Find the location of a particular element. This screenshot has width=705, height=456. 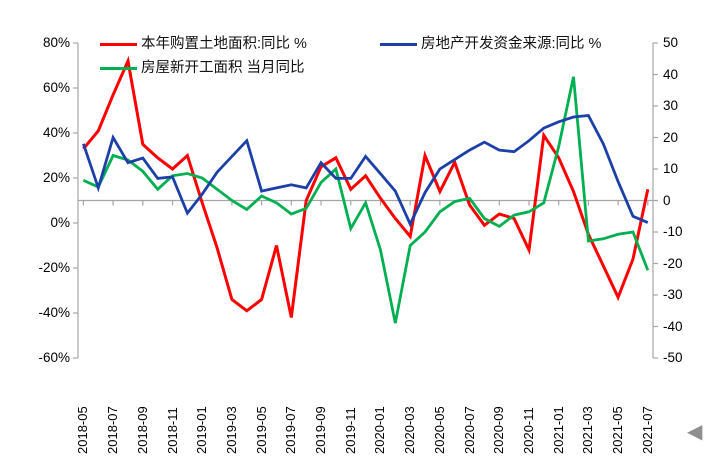

y-axis-left-label: 40% is located at coordinates (56, 132).